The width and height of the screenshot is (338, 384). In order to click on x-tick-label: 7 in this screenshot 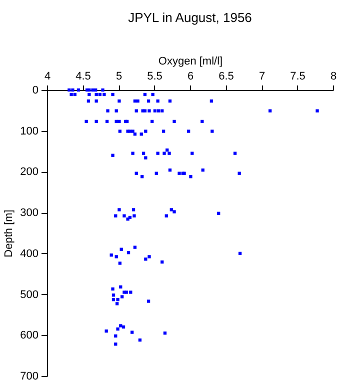, I will do `click(262, 76)`.